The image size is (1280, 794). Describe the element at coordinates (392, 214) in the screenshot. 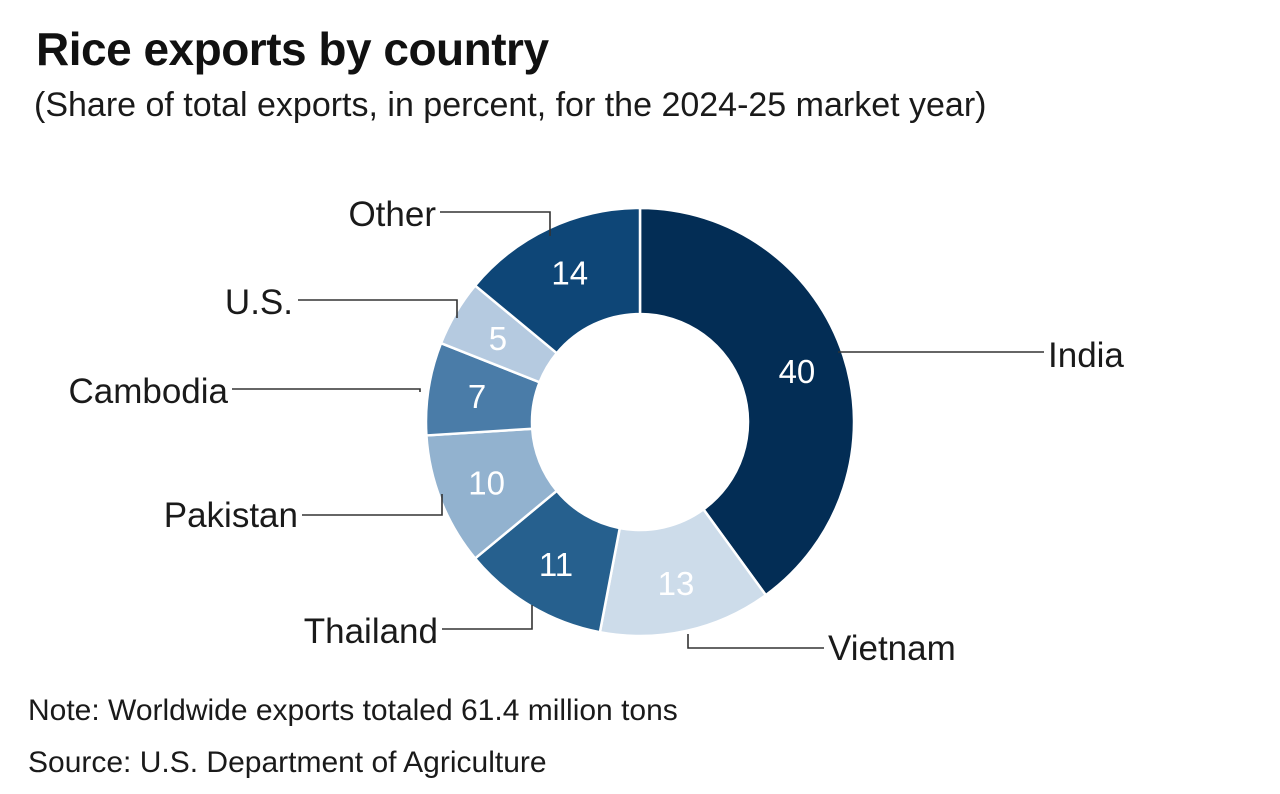

I see `category-label-other: Other` at that location.